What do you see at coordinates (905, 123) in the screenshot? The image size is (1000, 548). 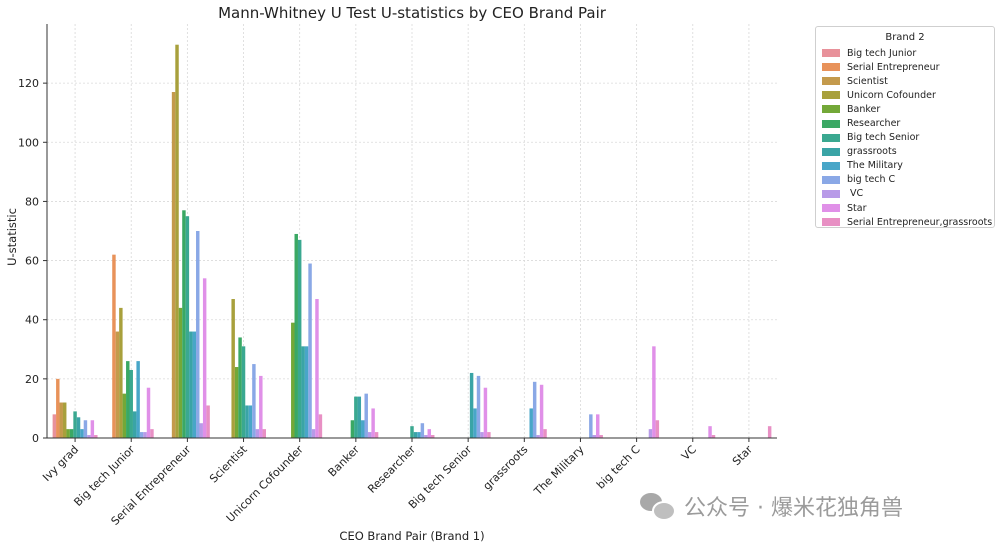 I see `legend-item: Researcher` at bounding box center [905, 123].